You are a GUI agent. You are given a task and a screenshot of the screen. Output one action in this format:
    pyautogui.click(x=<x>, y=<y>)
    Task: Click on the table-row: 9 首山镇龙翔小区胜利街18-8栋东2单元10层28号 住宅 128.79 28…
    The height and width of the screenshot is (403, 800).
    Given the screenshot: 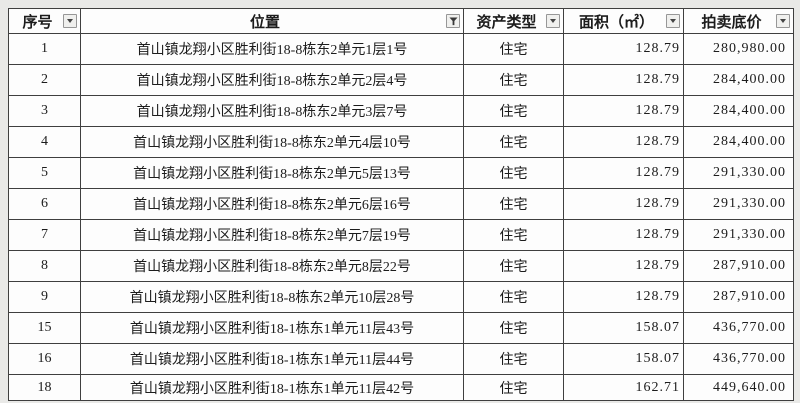 What is the action you would take?
    pyautogui.click(x=401, y=297)
    